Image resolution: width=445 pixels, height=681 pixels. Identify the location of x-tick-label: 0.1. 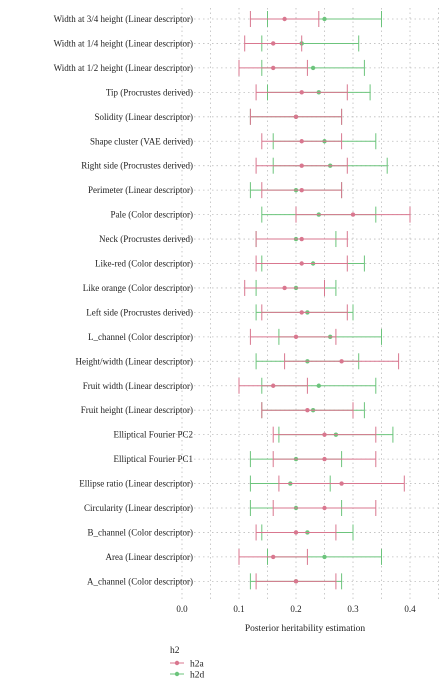
(238, 609).